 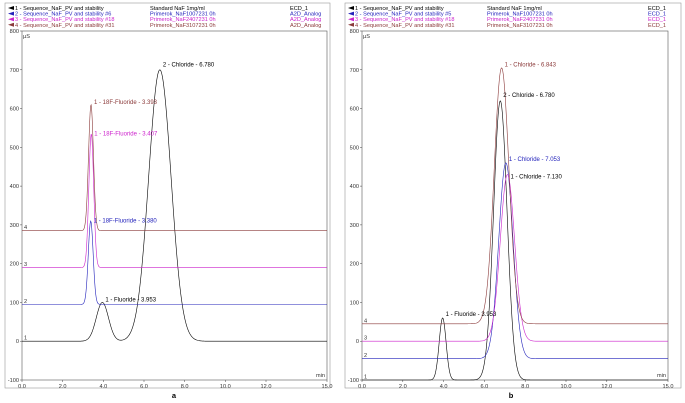 I want to click on series-trace-number: 3, so click(x=365, y=339).